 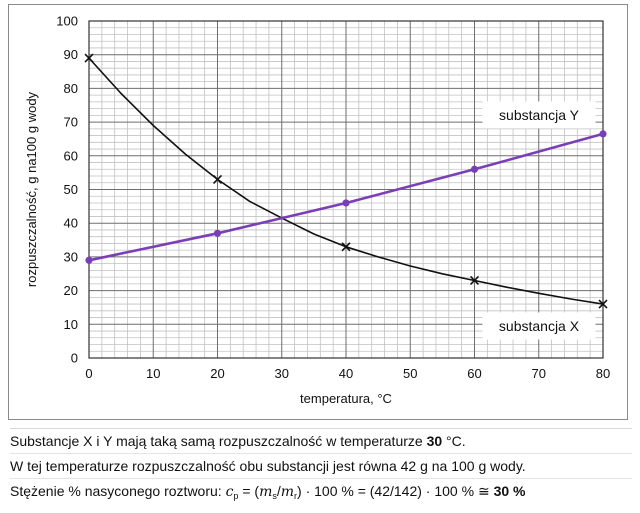 What do you see at coordinates (236, 496) in the screenshot?
I see `concentration-subscript: p` at bounding box center [236, 496].